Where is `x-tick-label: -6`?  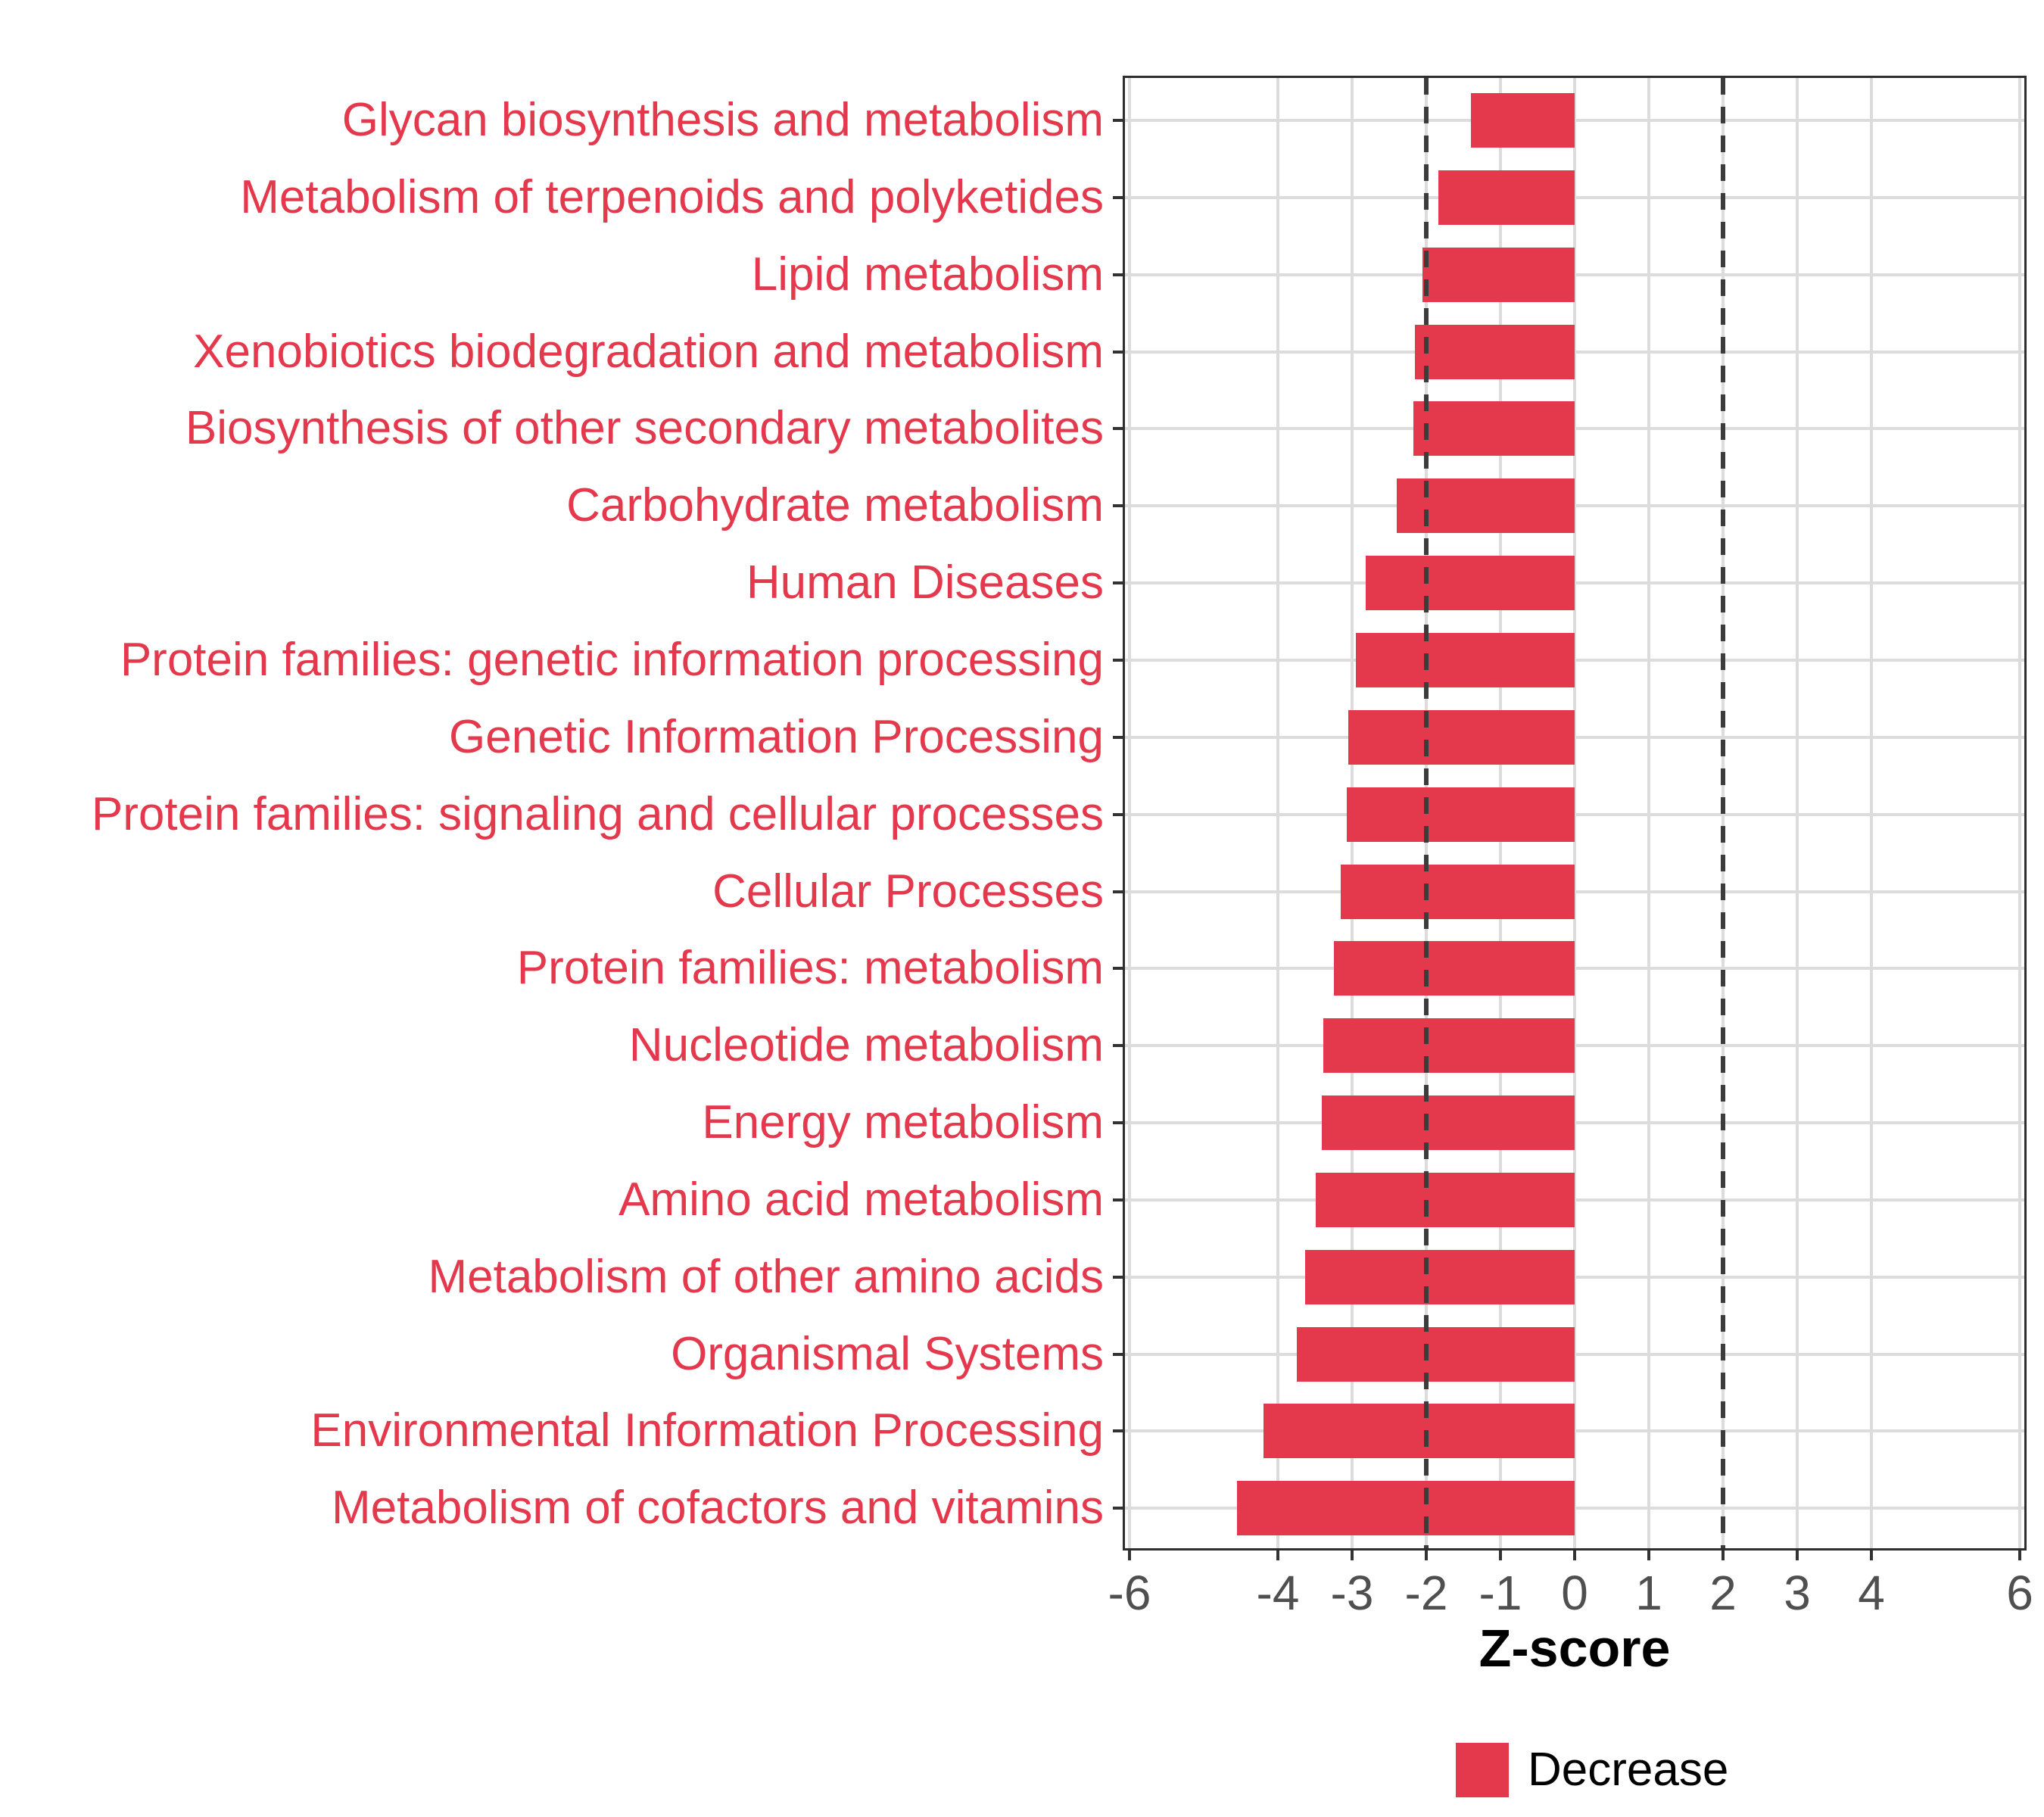
x-tick-label: -6 is located at coordinates (1129, 1593).